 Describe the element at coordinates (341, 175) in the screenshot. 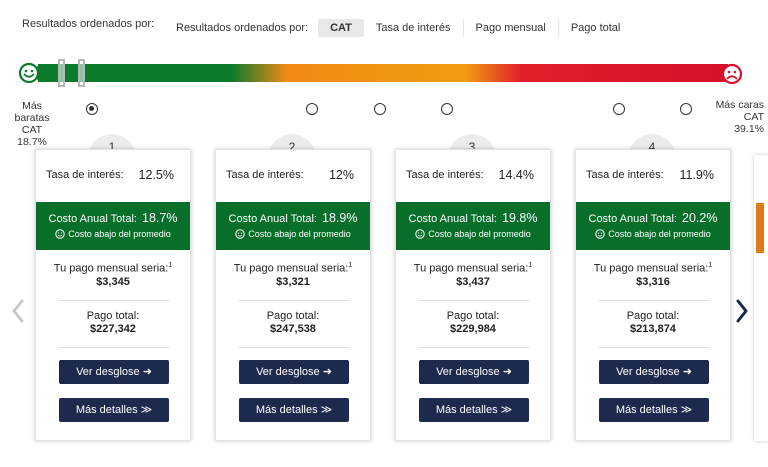

I see `interest-rate-value: 12%` at that location.